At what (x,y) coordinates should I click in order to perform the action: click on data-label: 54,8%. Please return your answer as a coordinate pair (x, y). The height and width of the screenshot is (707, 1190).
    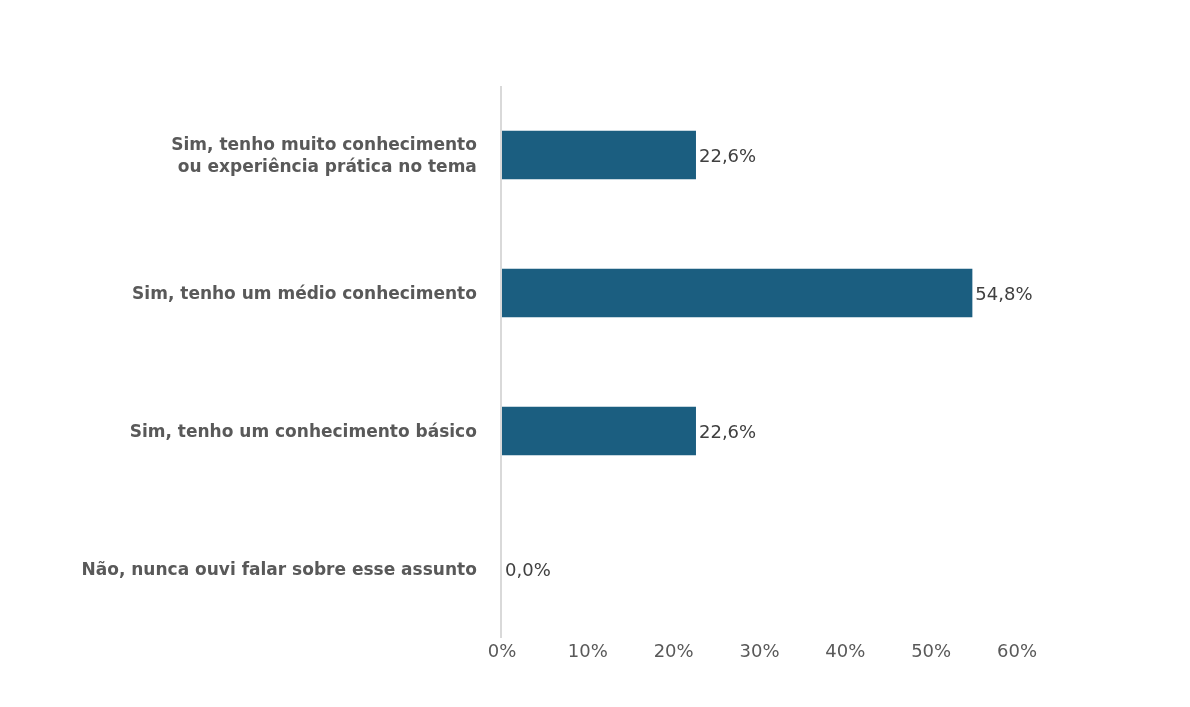
    Looking at the image, I should click on (1004, 293).